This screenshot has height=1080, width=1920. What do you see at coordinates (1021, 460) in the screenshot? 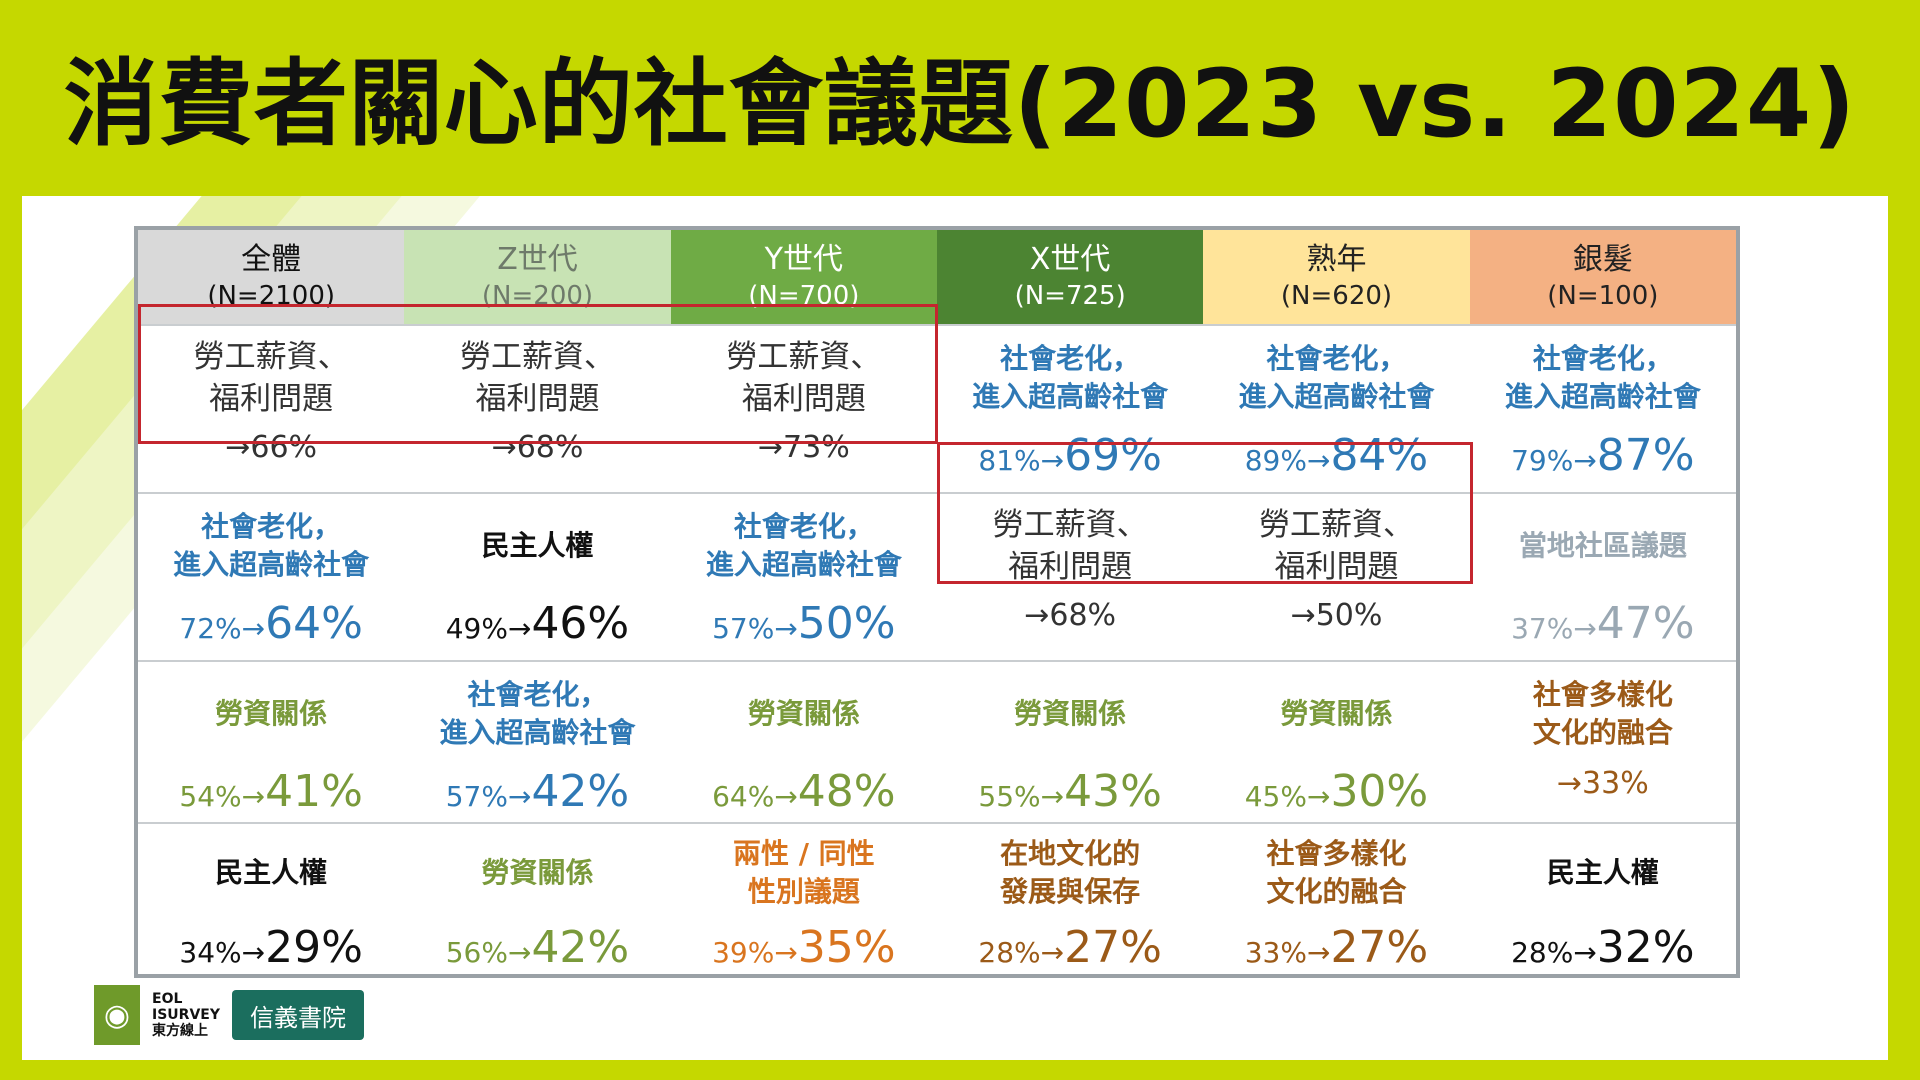
I see `value-2023: 81%→` at bounding box center [1021, 460].